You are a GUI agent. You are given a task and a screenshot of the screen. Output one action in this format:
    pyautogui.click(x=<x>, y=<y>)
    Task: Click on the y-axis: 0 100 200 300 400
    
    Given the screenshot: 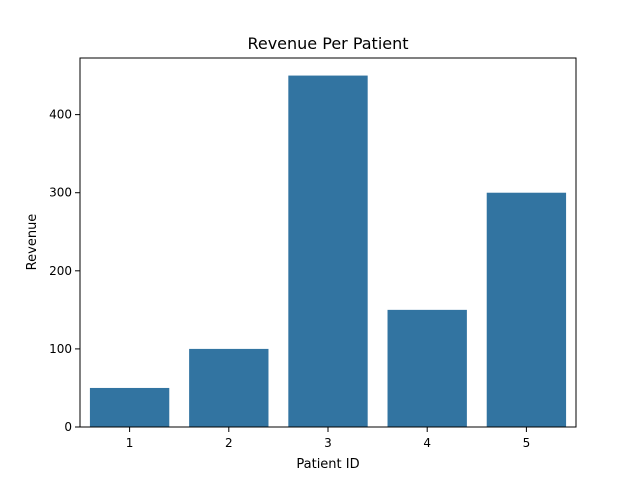 What is the action you would take?
    pyautogui.click(x=64, y=271)
    